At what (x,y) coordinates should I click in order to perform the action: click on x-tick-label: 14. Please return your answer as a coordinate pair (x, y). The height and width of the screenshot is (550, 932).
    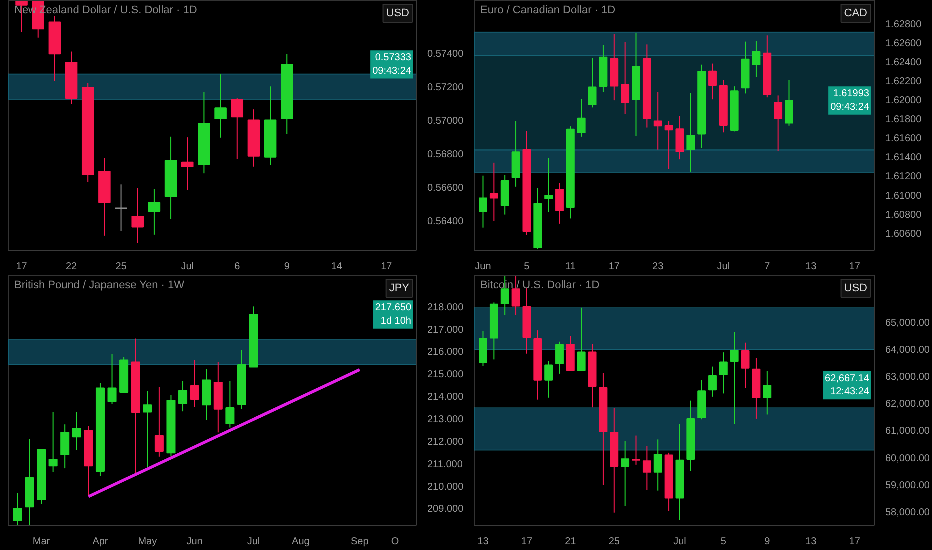
    Looking at the image, I should click on (337, 267).